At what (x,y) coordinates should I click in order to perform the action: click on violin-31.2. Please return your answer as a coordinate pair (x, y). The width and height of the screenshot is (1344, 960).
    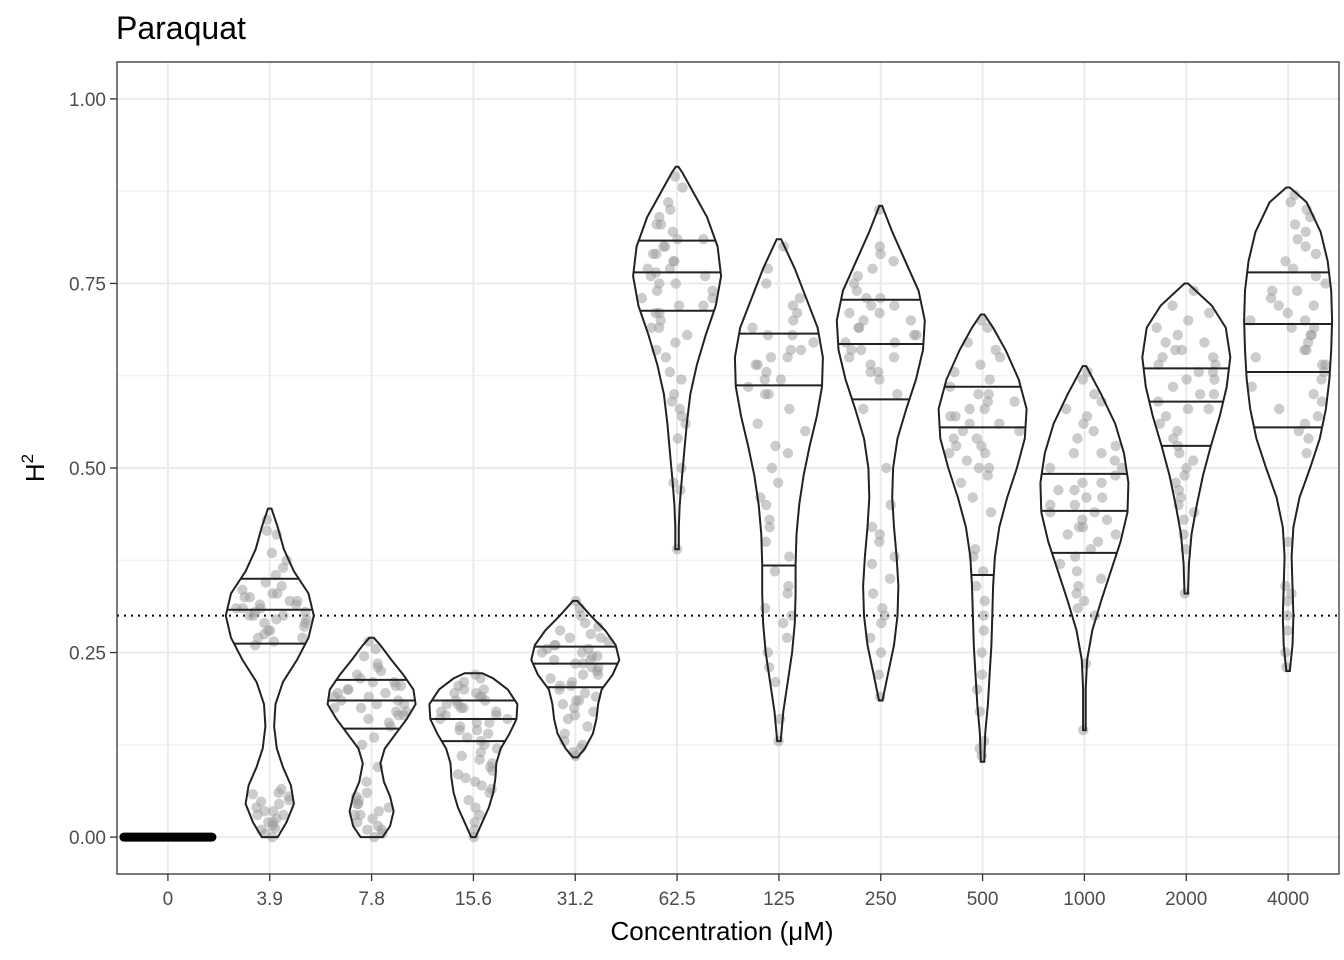
    Looking at the image, I should click on (575, 678).